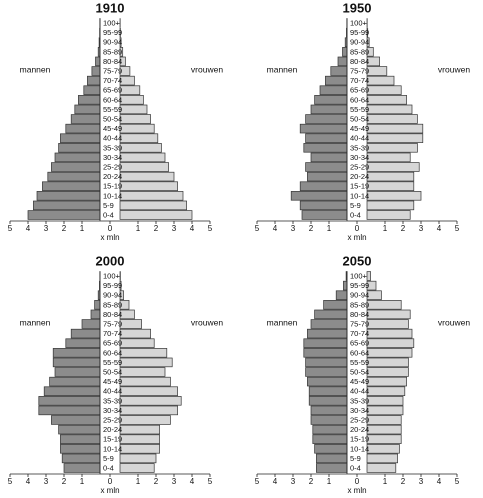 The height and width of the screenshot is (498, 483). What do you see at coordinates (109, 490) in the screenshot?
I see `x-axis-label: x mln` at bounding box center [109, 490].